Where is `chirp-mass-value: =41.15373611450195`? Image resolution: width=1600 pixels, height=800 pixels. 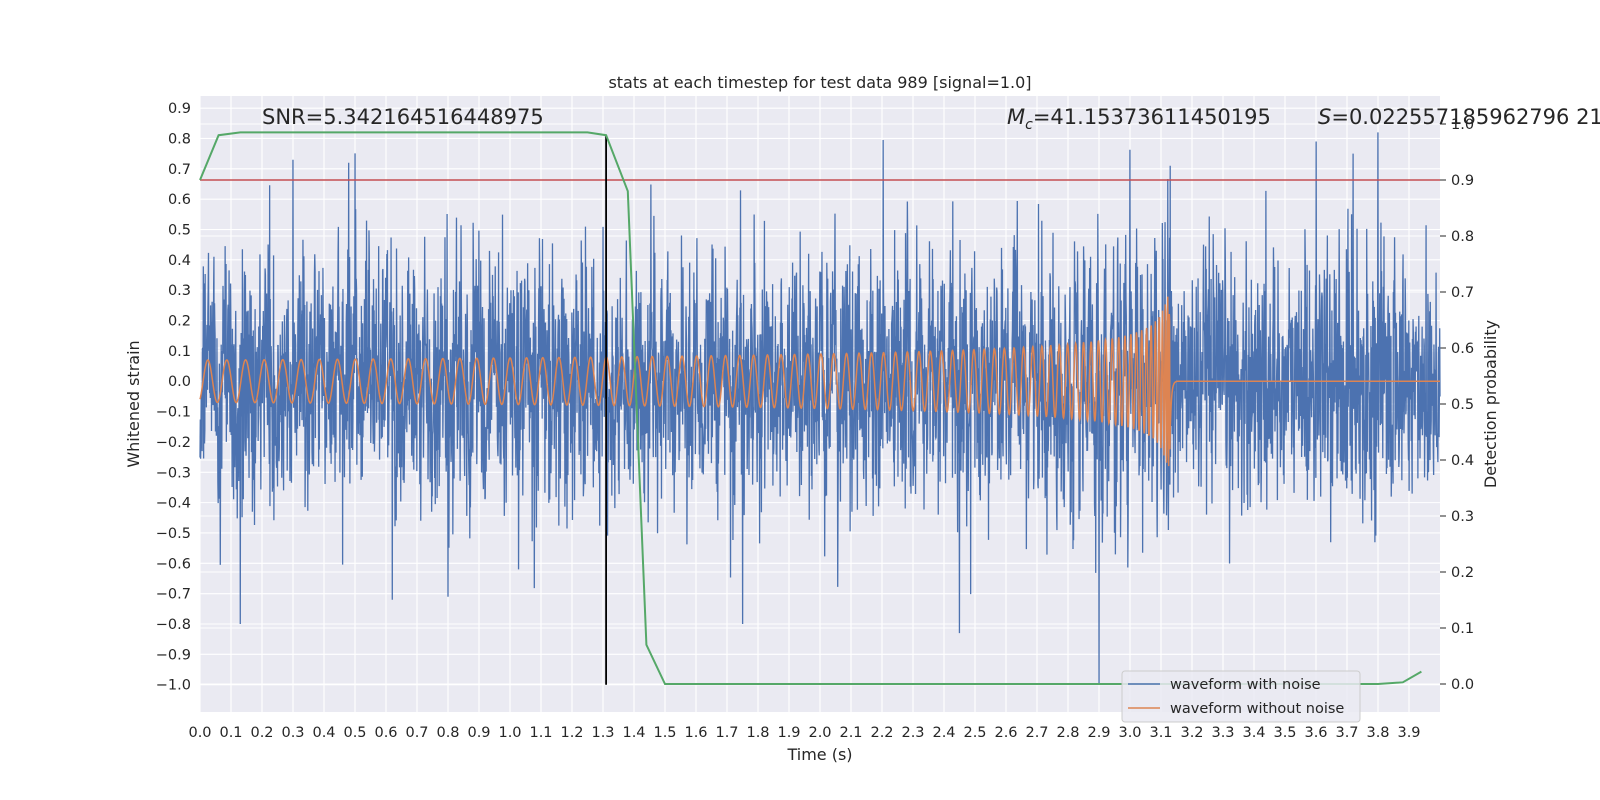 chirp-mass-value: =41.15373611450195 is located at coordinates (1152, 117).